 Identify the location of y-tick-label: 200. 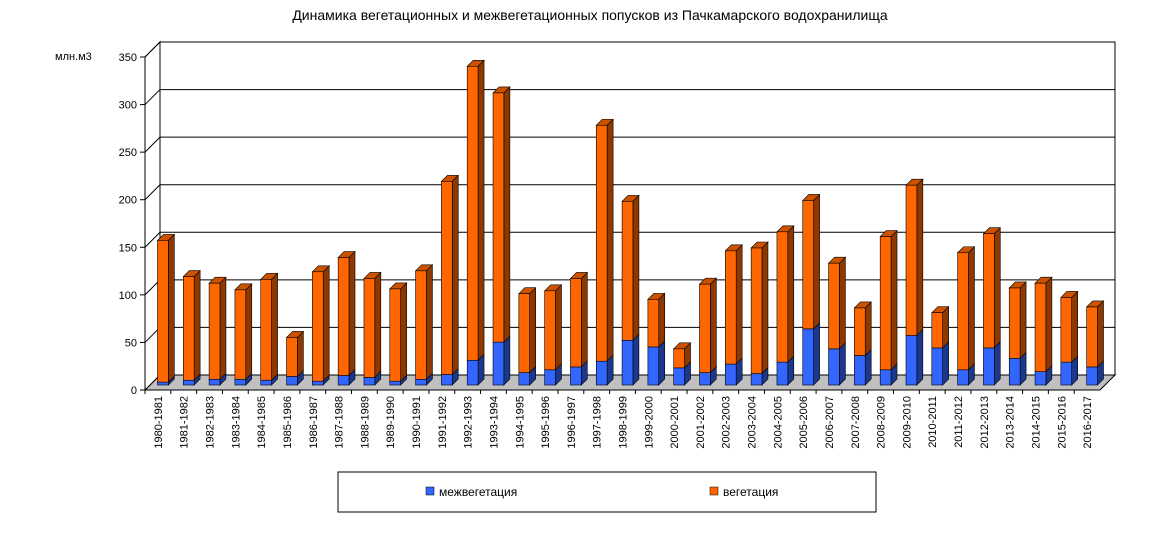
(128, 201).